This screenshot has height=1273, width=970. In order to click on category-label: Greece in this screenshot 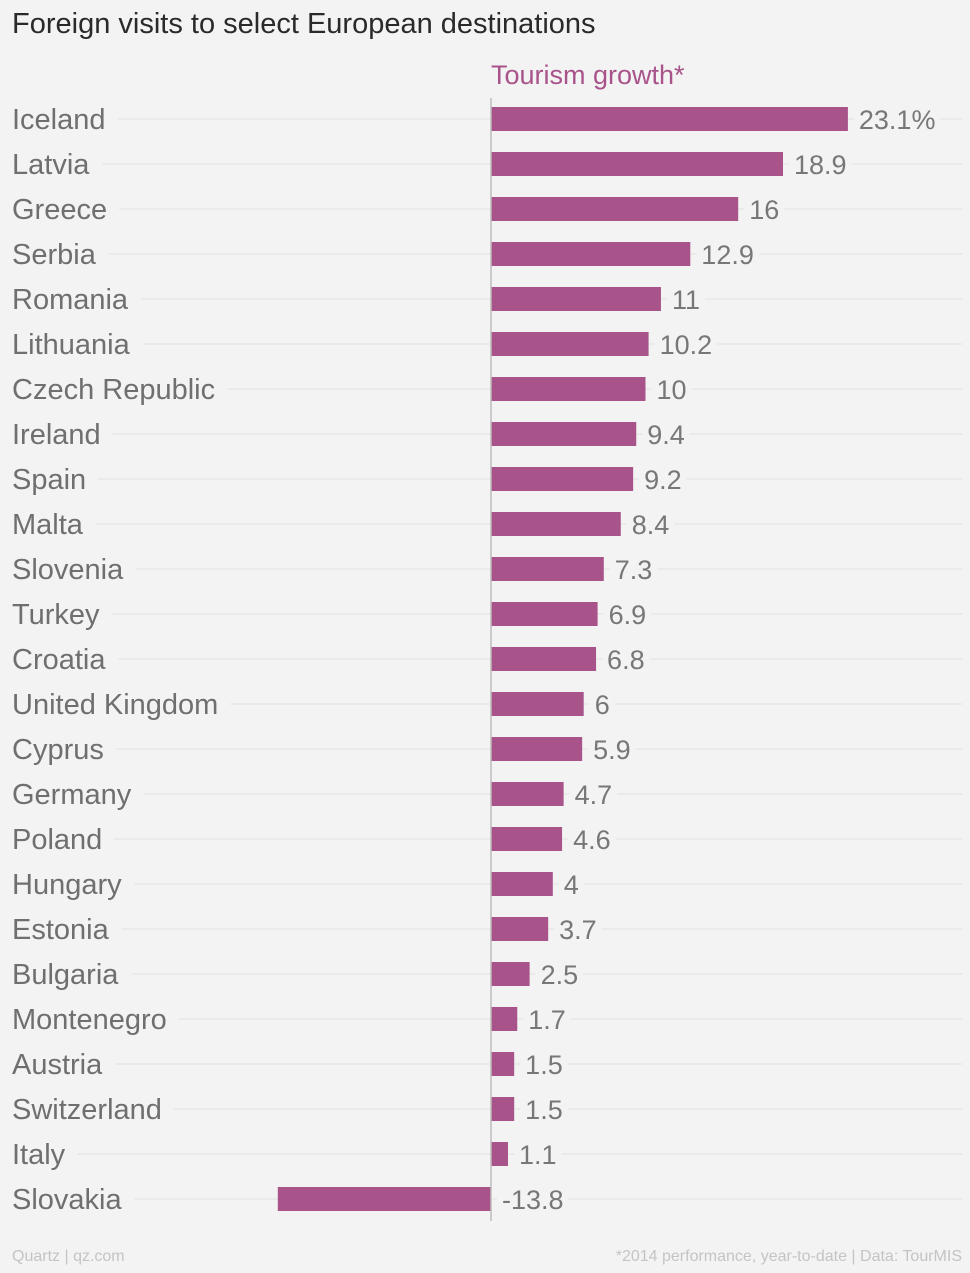, I will do `click(59, 210)`.